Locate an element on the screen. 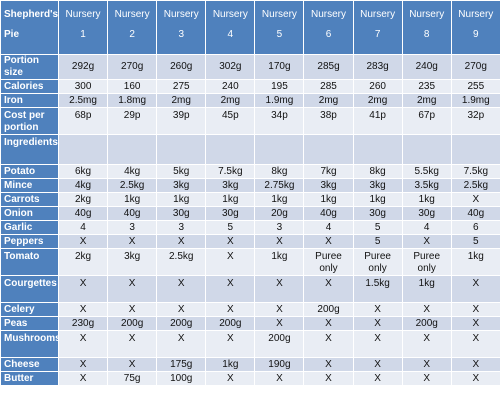 The width and height of the screenshot is (500, 404). table-row: Ingredients is located at coordinates (250, 149).